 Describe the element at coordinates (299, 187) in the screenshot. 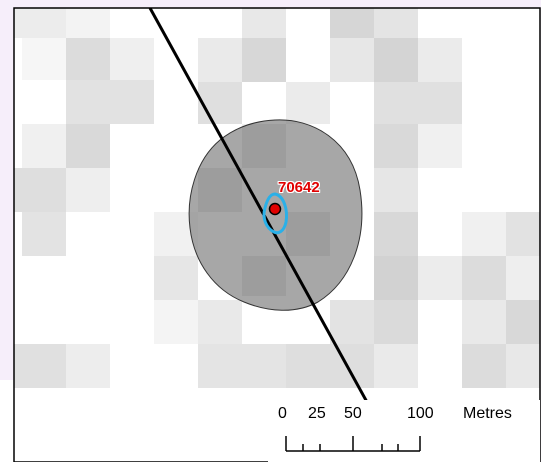

I see `feature-id-label: 70642` at that location.